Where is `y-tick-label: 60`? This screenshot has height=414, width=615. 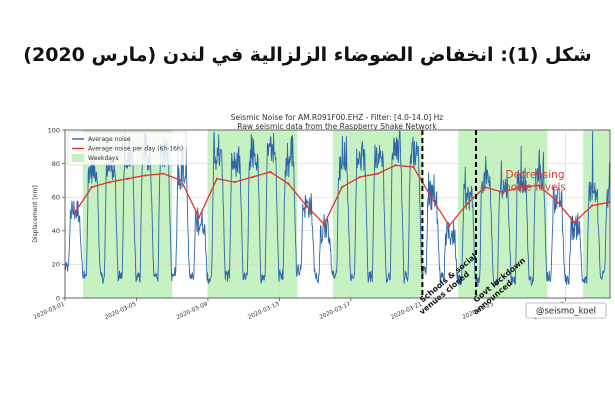 y-tick-label: 60 is located at coordinates (56, 198).